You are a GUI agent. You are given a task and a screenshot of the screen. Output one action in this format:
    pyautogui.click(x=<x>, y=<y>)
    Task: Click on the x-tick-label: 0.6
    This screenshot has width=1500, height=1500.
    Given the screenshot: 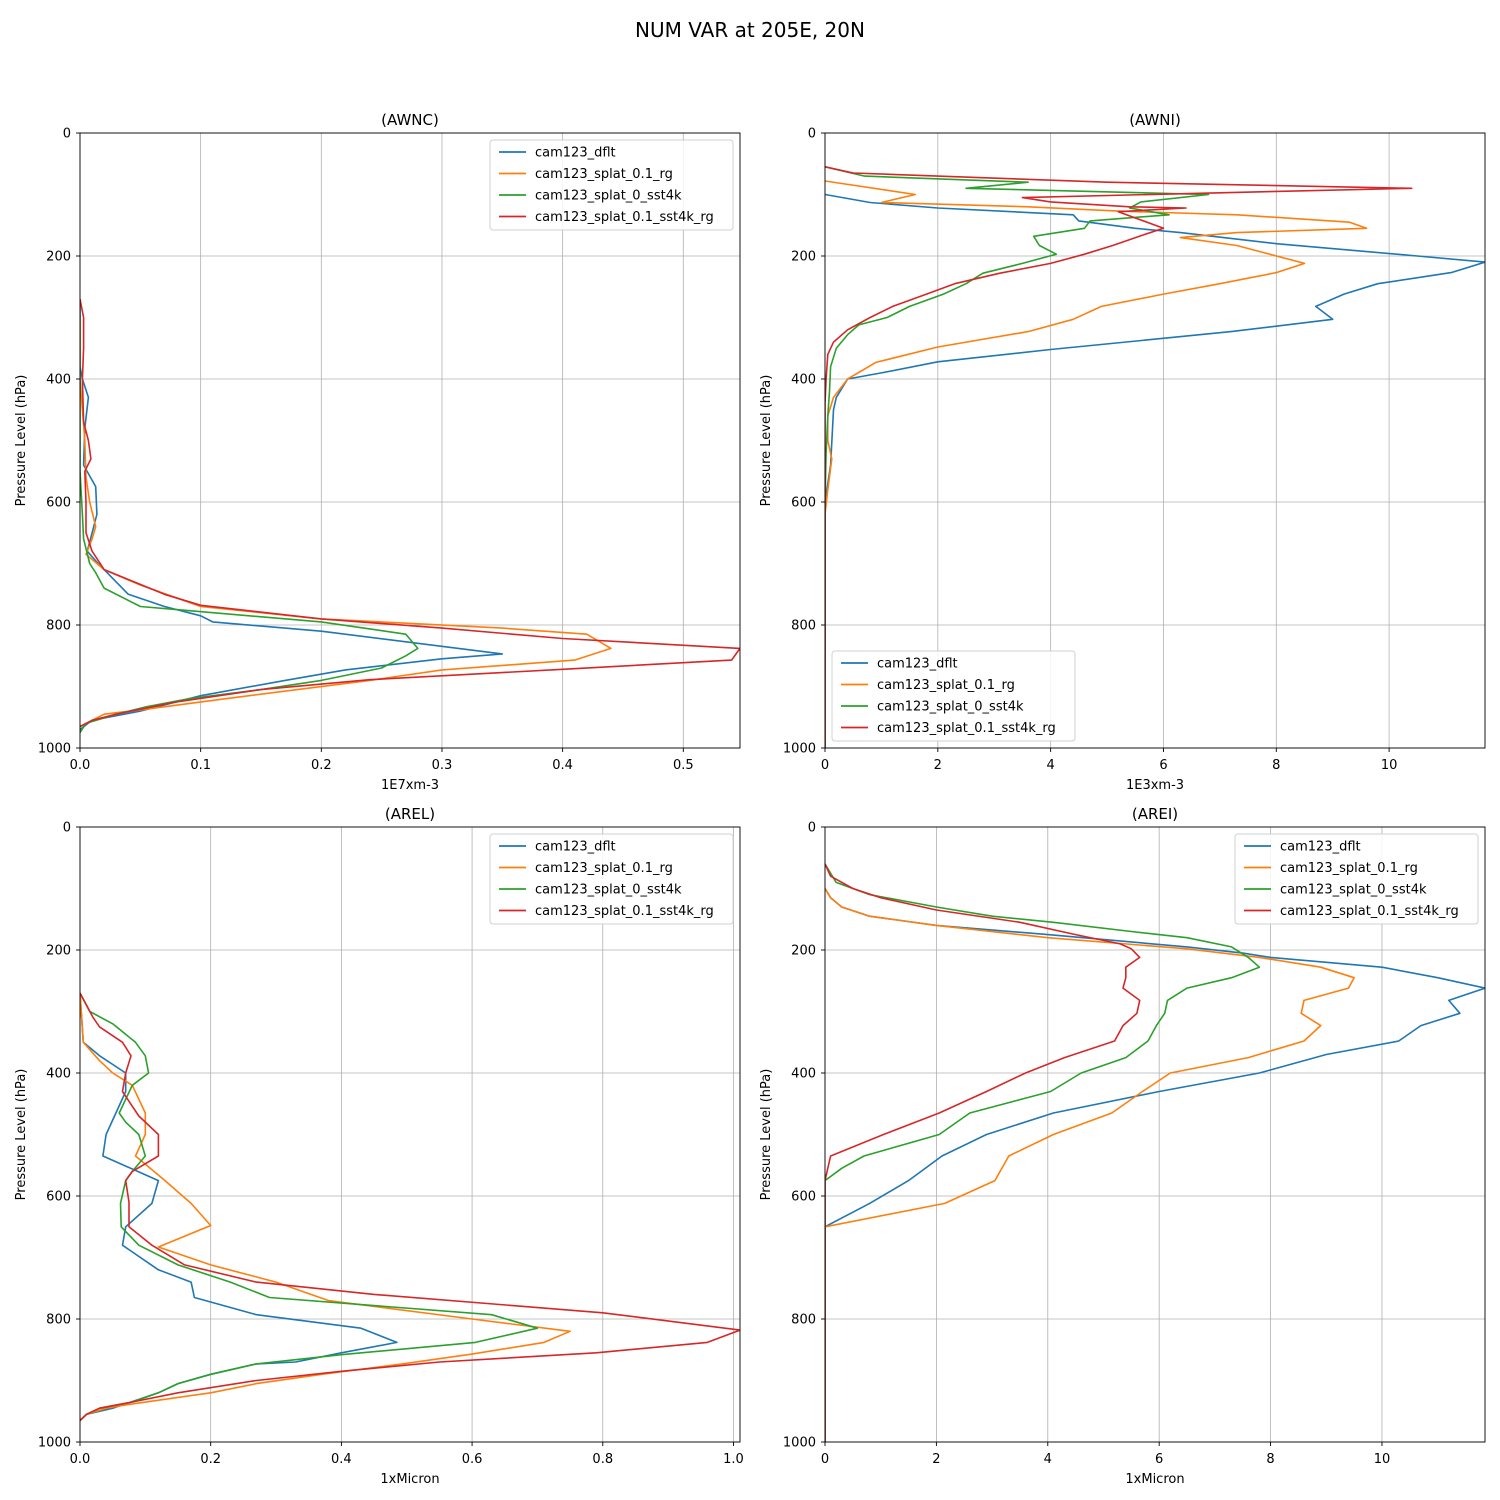 What is the action you would take?
    pyautogui.click(x=472, y=1459)
    